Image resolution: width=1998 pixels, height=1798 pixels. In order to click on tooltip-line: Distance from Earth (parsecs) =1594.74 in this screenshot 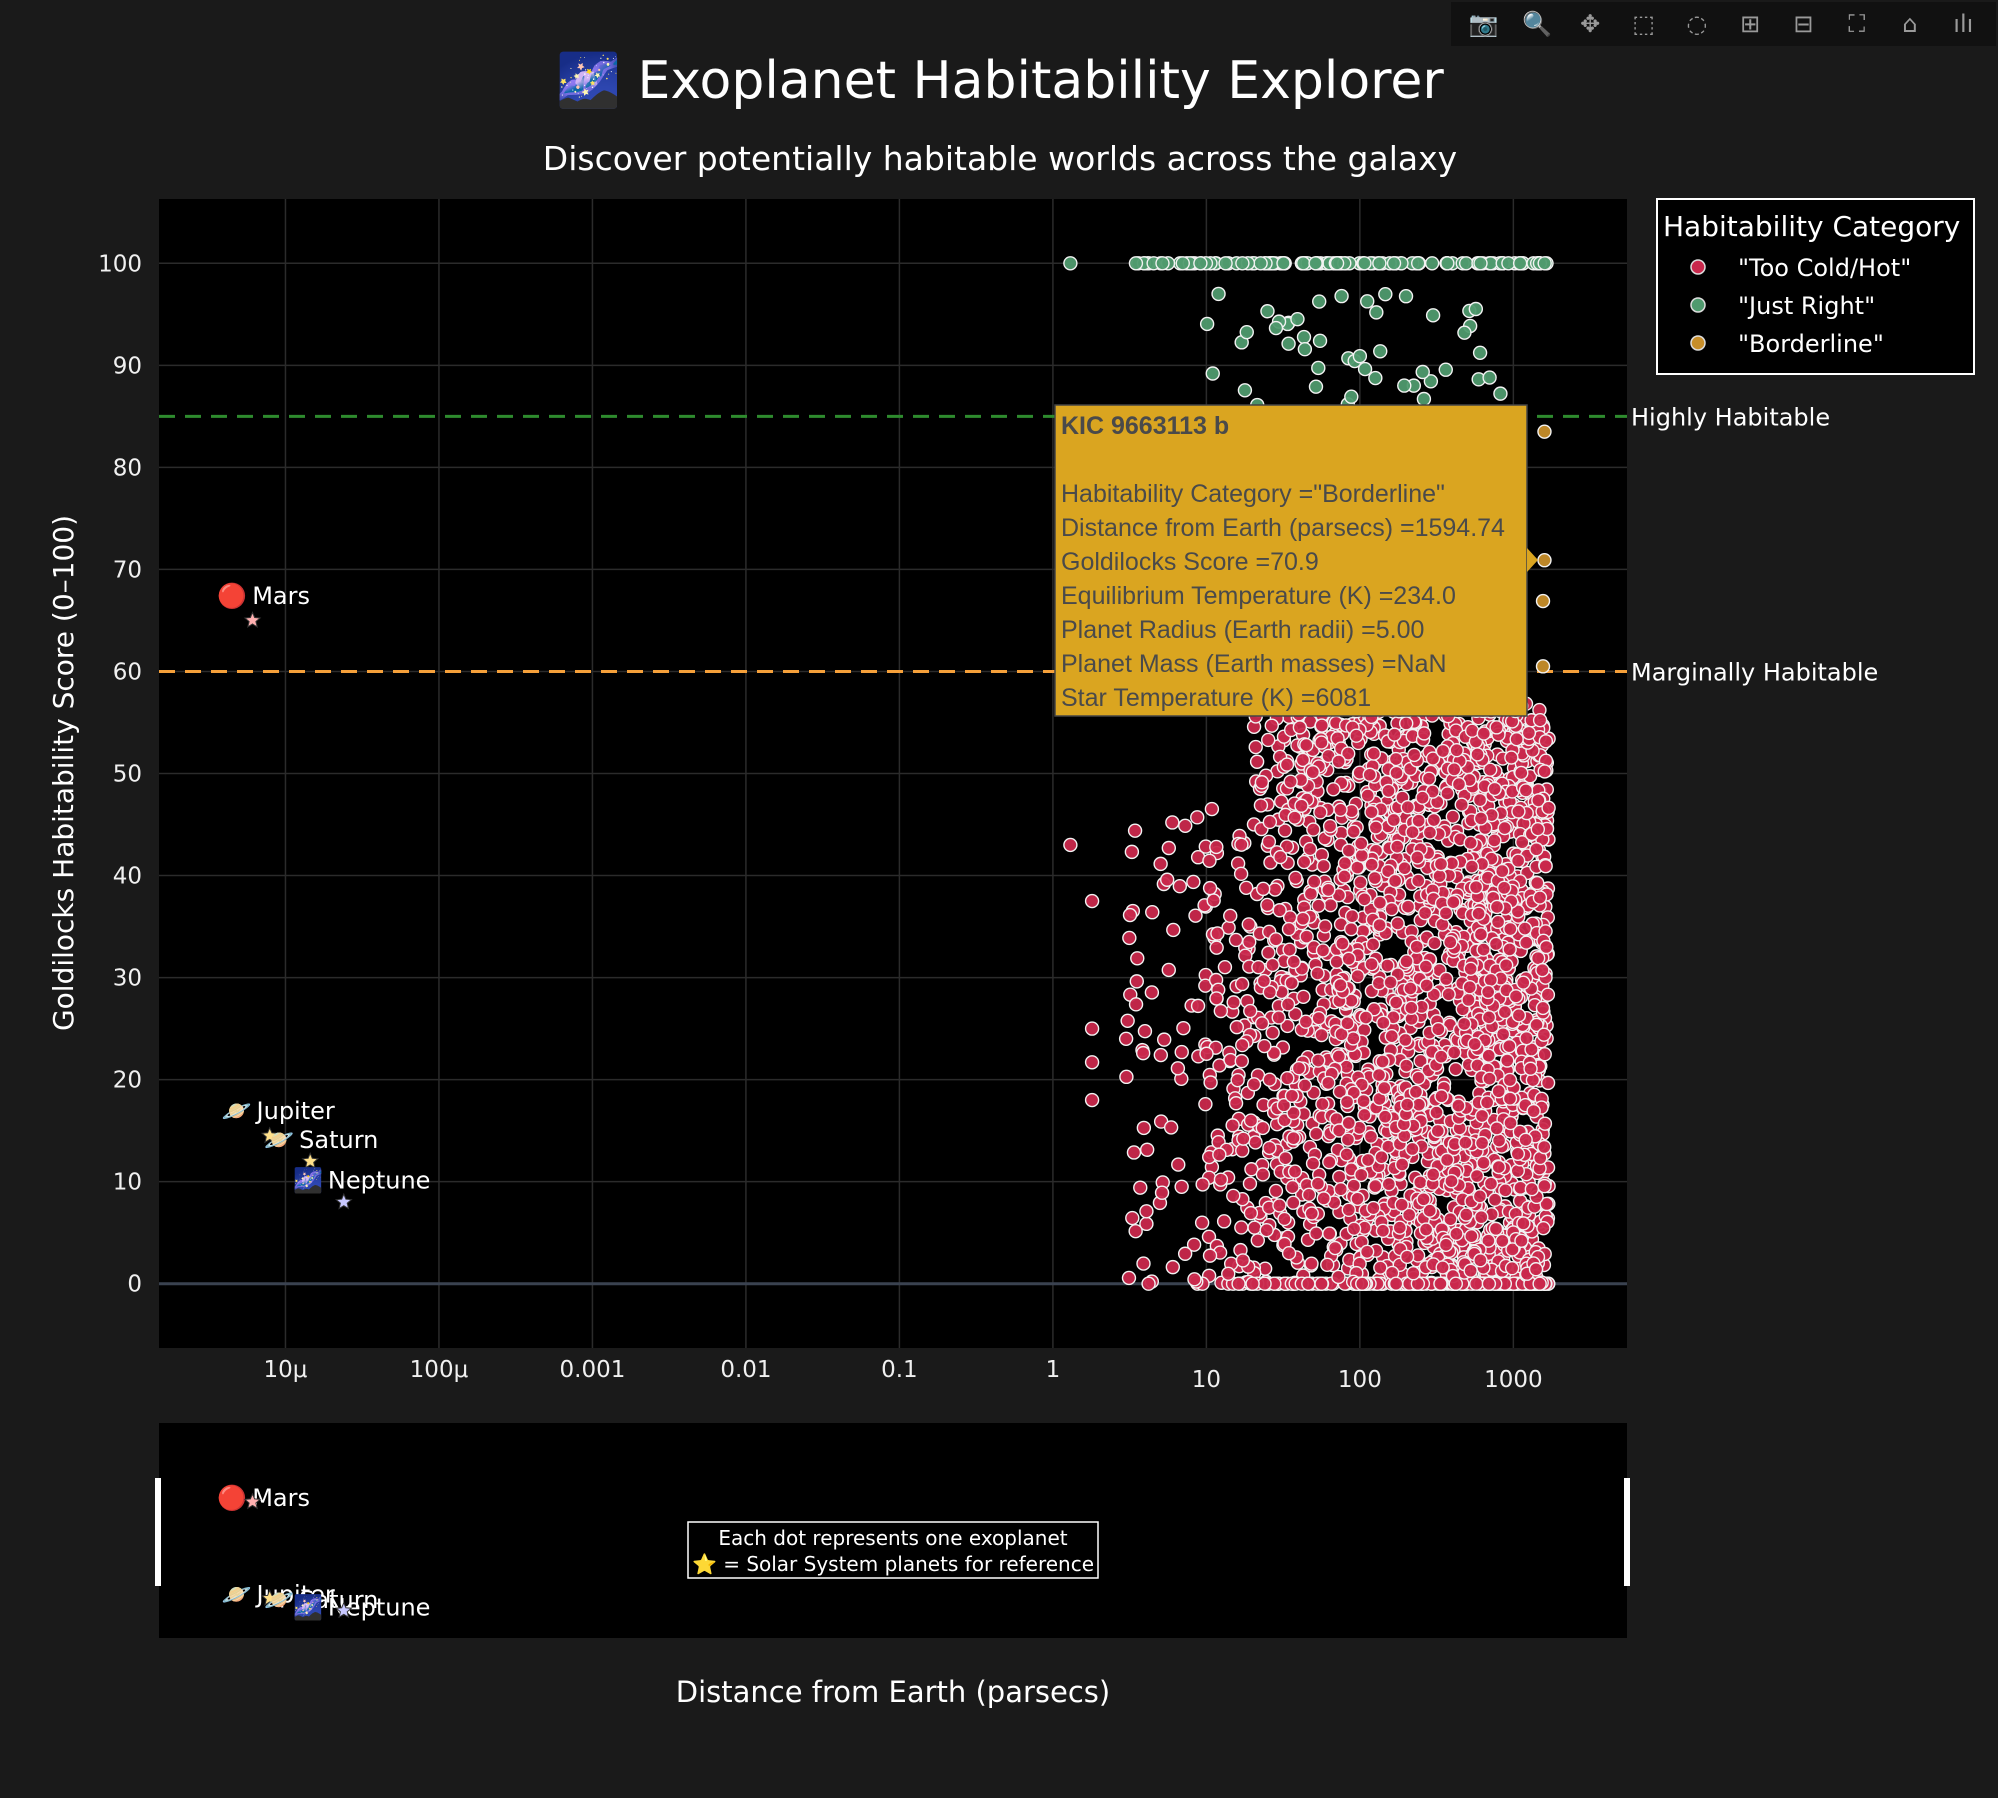, I will do `click(1283, 528)`.